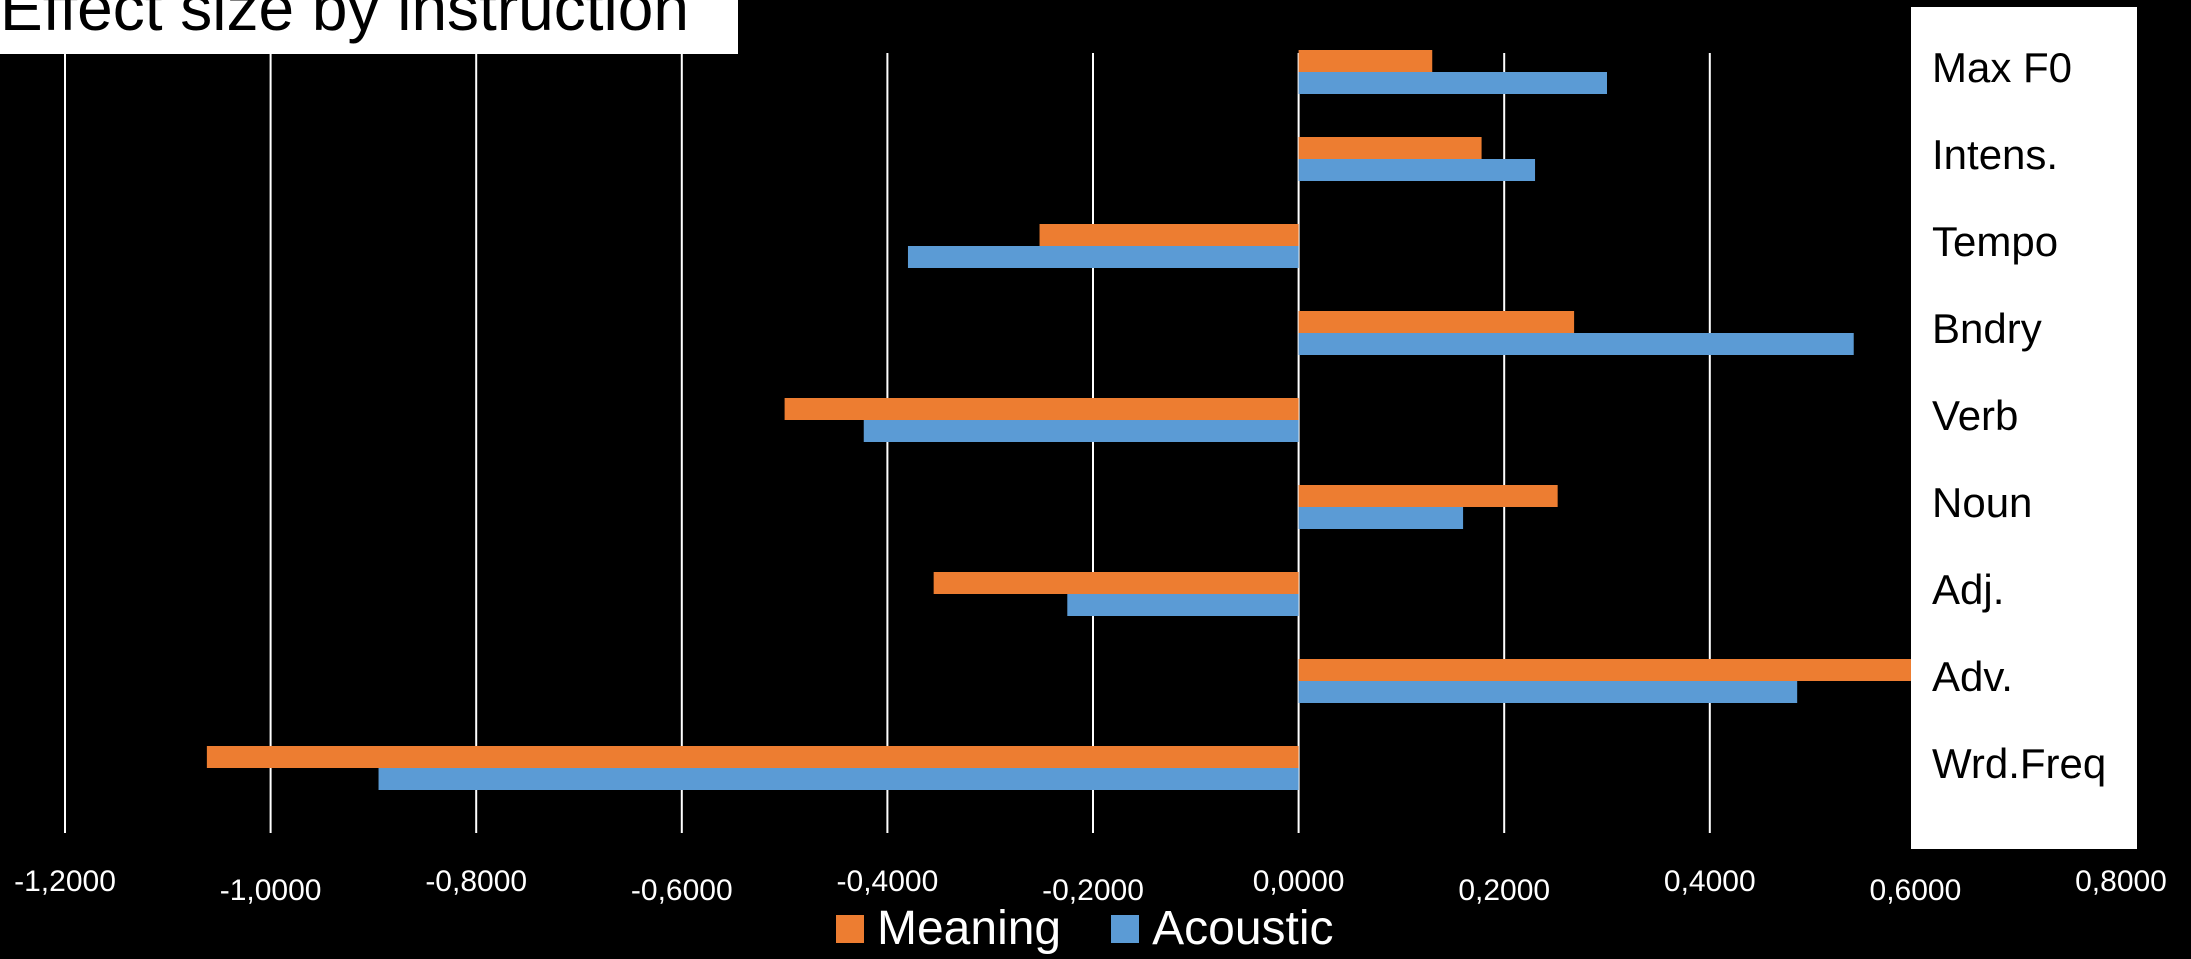 Image resolution: width=2191 pixels, height=959 pixels. What do you see at coordinates (1504, 890) in the screenshot?
I see `x-tick-label: 0,2000` at bounding box center [1504, 890].